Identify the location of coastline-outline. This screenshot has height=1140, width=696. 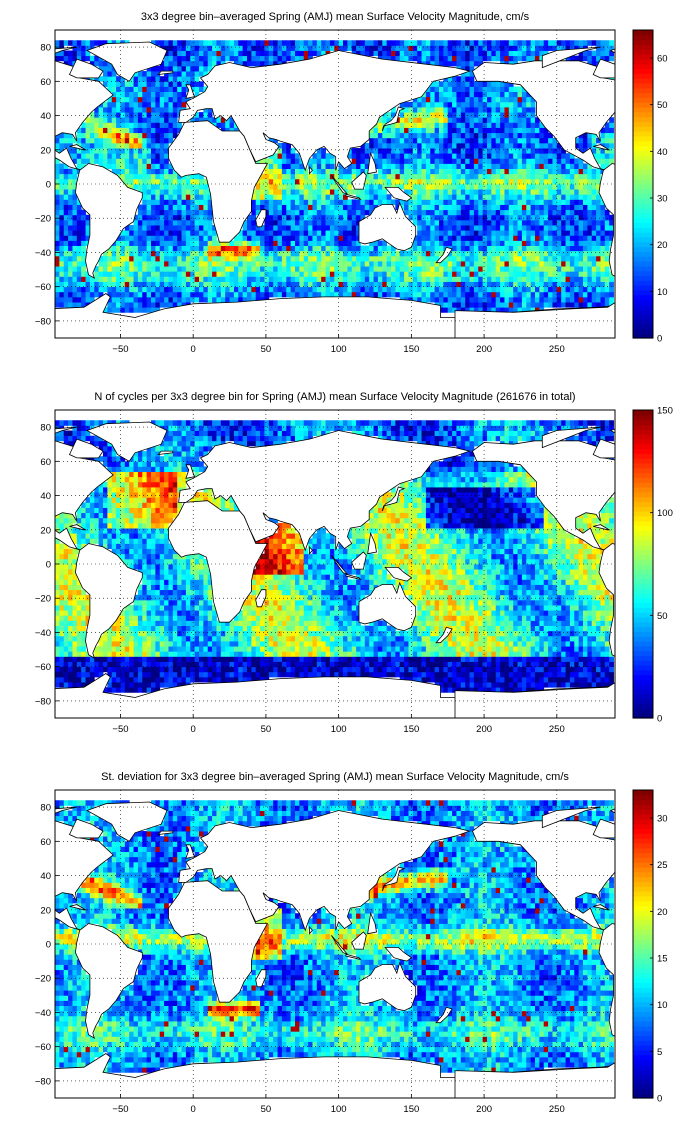
(190, 91).